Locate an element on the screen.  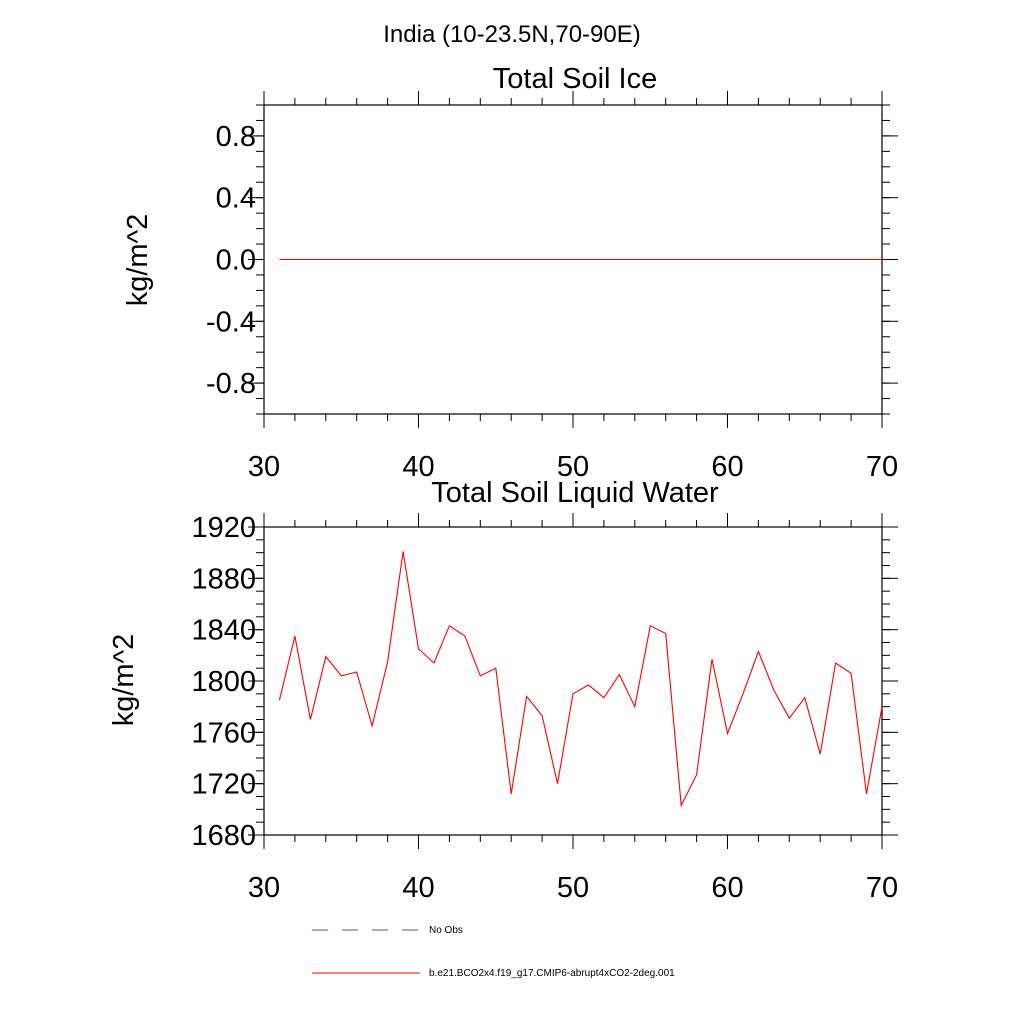
legend-label-no-obs: No Obs is located at coordinates (446, 930).